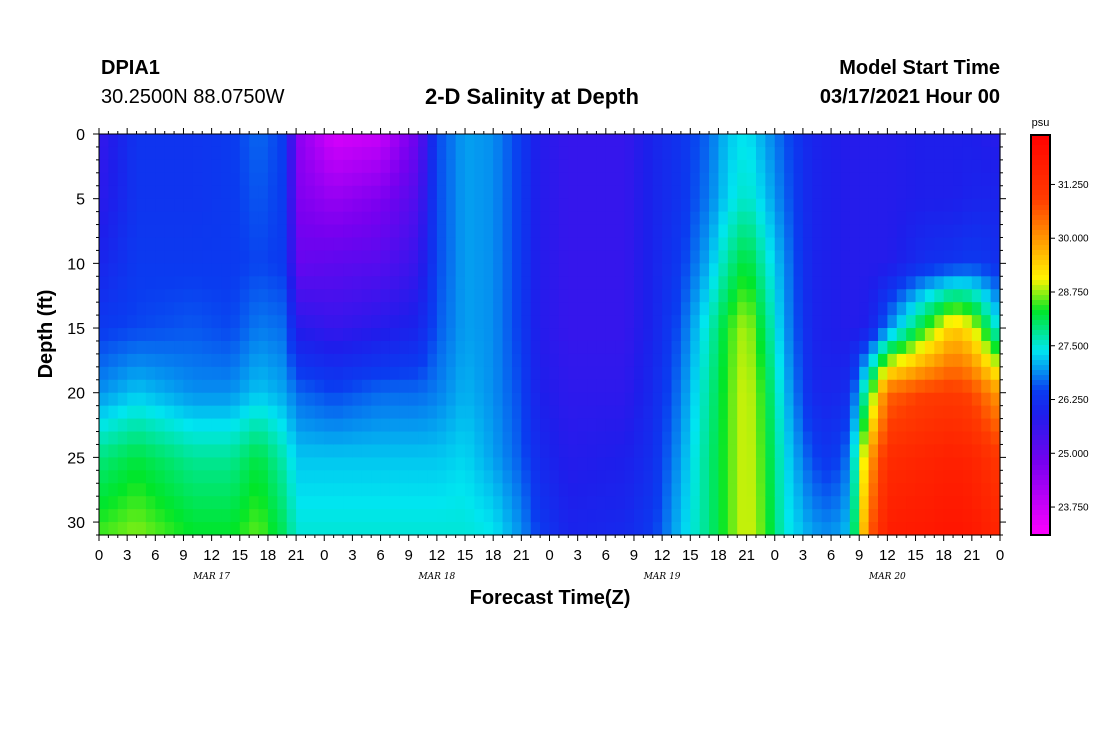  Describe the element at coordinates (718, 555) in the screenshot. I see `x-tick-label: 18` at that location.